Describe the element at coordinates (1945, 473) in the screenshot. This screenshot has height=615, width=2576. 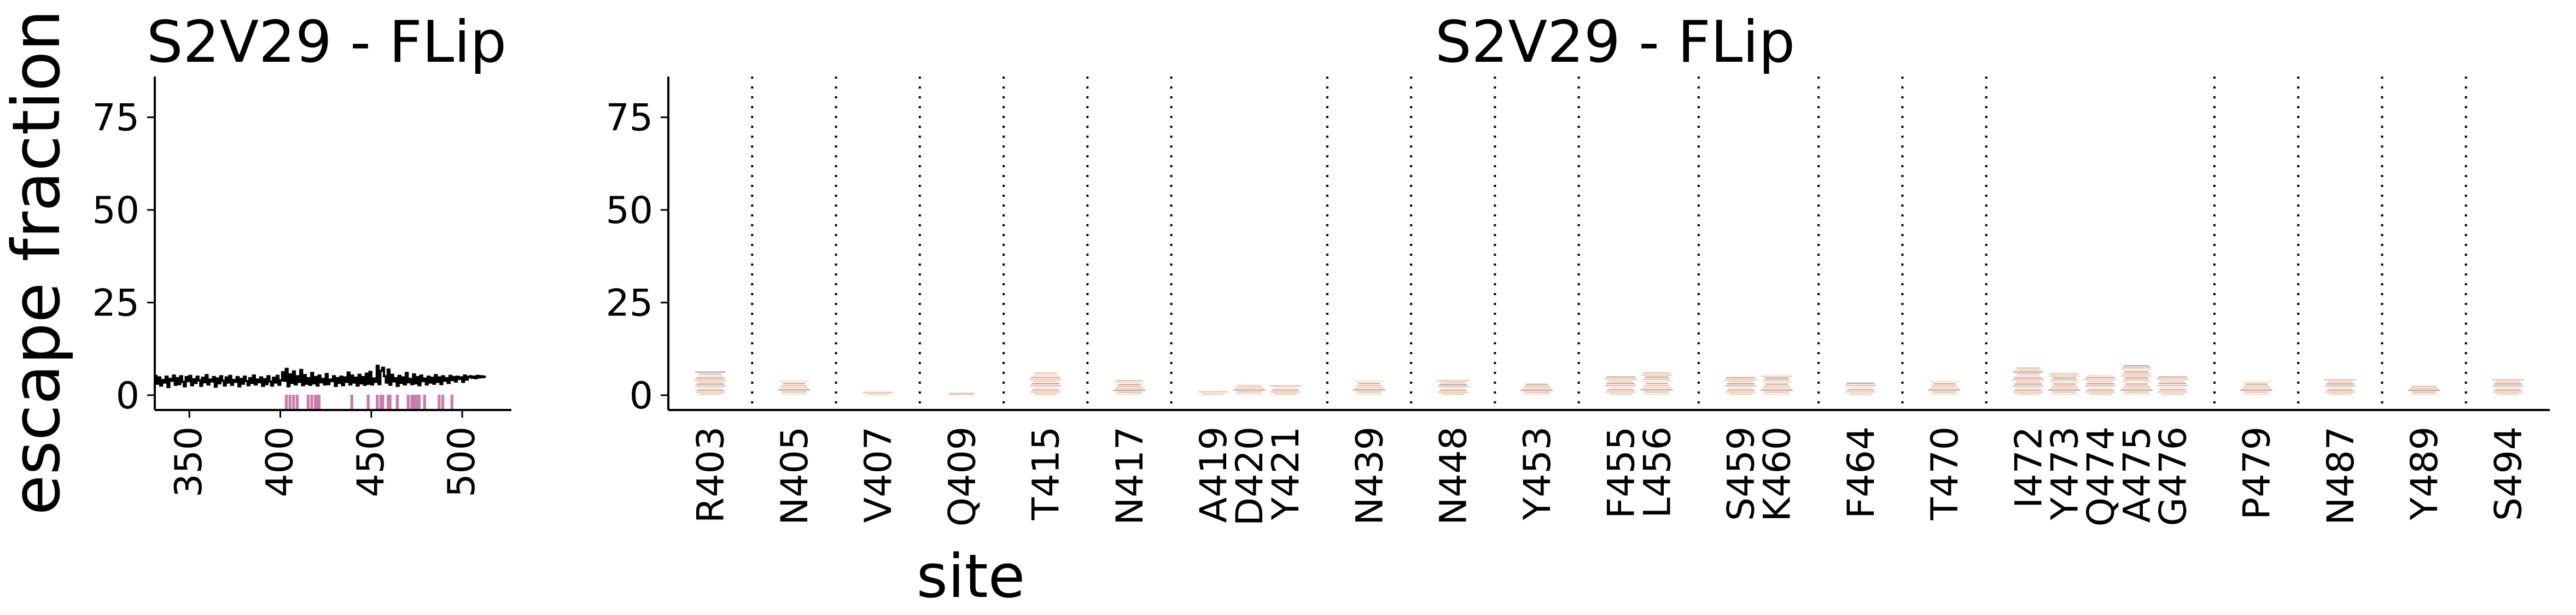
I see `site-tick-label: T470` at that location.